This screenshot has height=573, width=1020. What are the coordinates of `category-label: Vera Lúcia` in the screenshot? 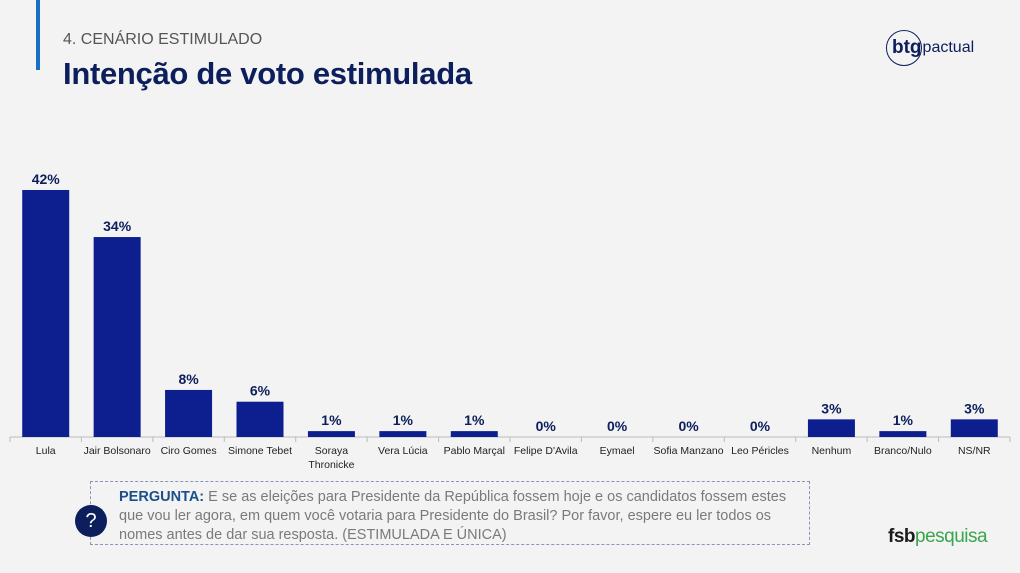 It's located at (403, 451).